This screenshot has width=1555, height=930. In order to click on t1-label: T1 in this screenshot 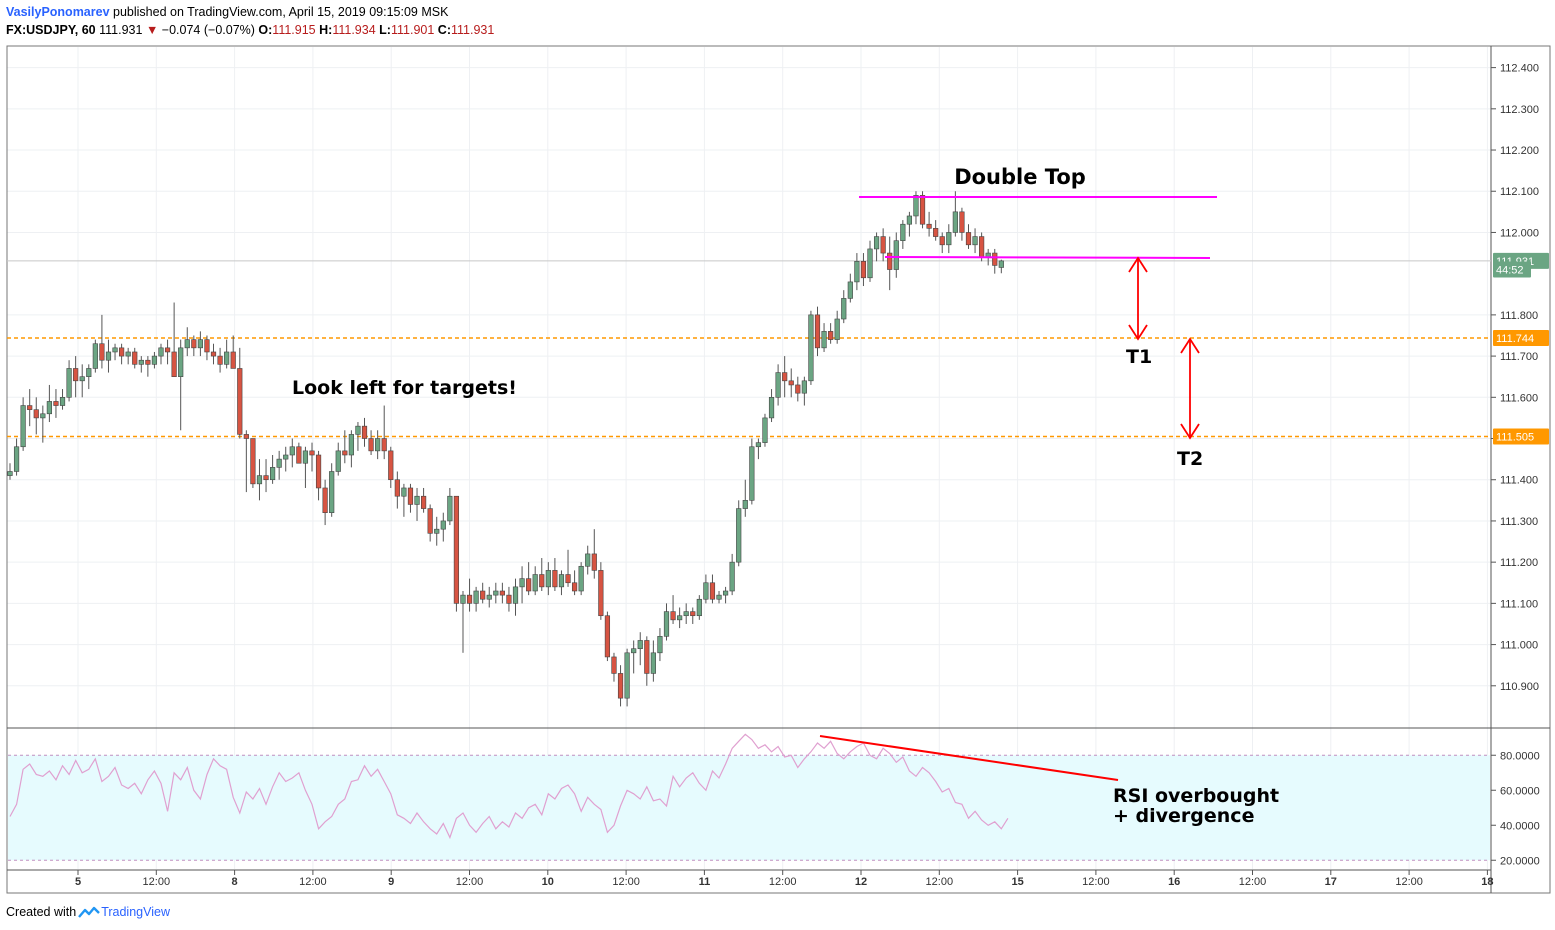, I will do `click(1139, 357)`.